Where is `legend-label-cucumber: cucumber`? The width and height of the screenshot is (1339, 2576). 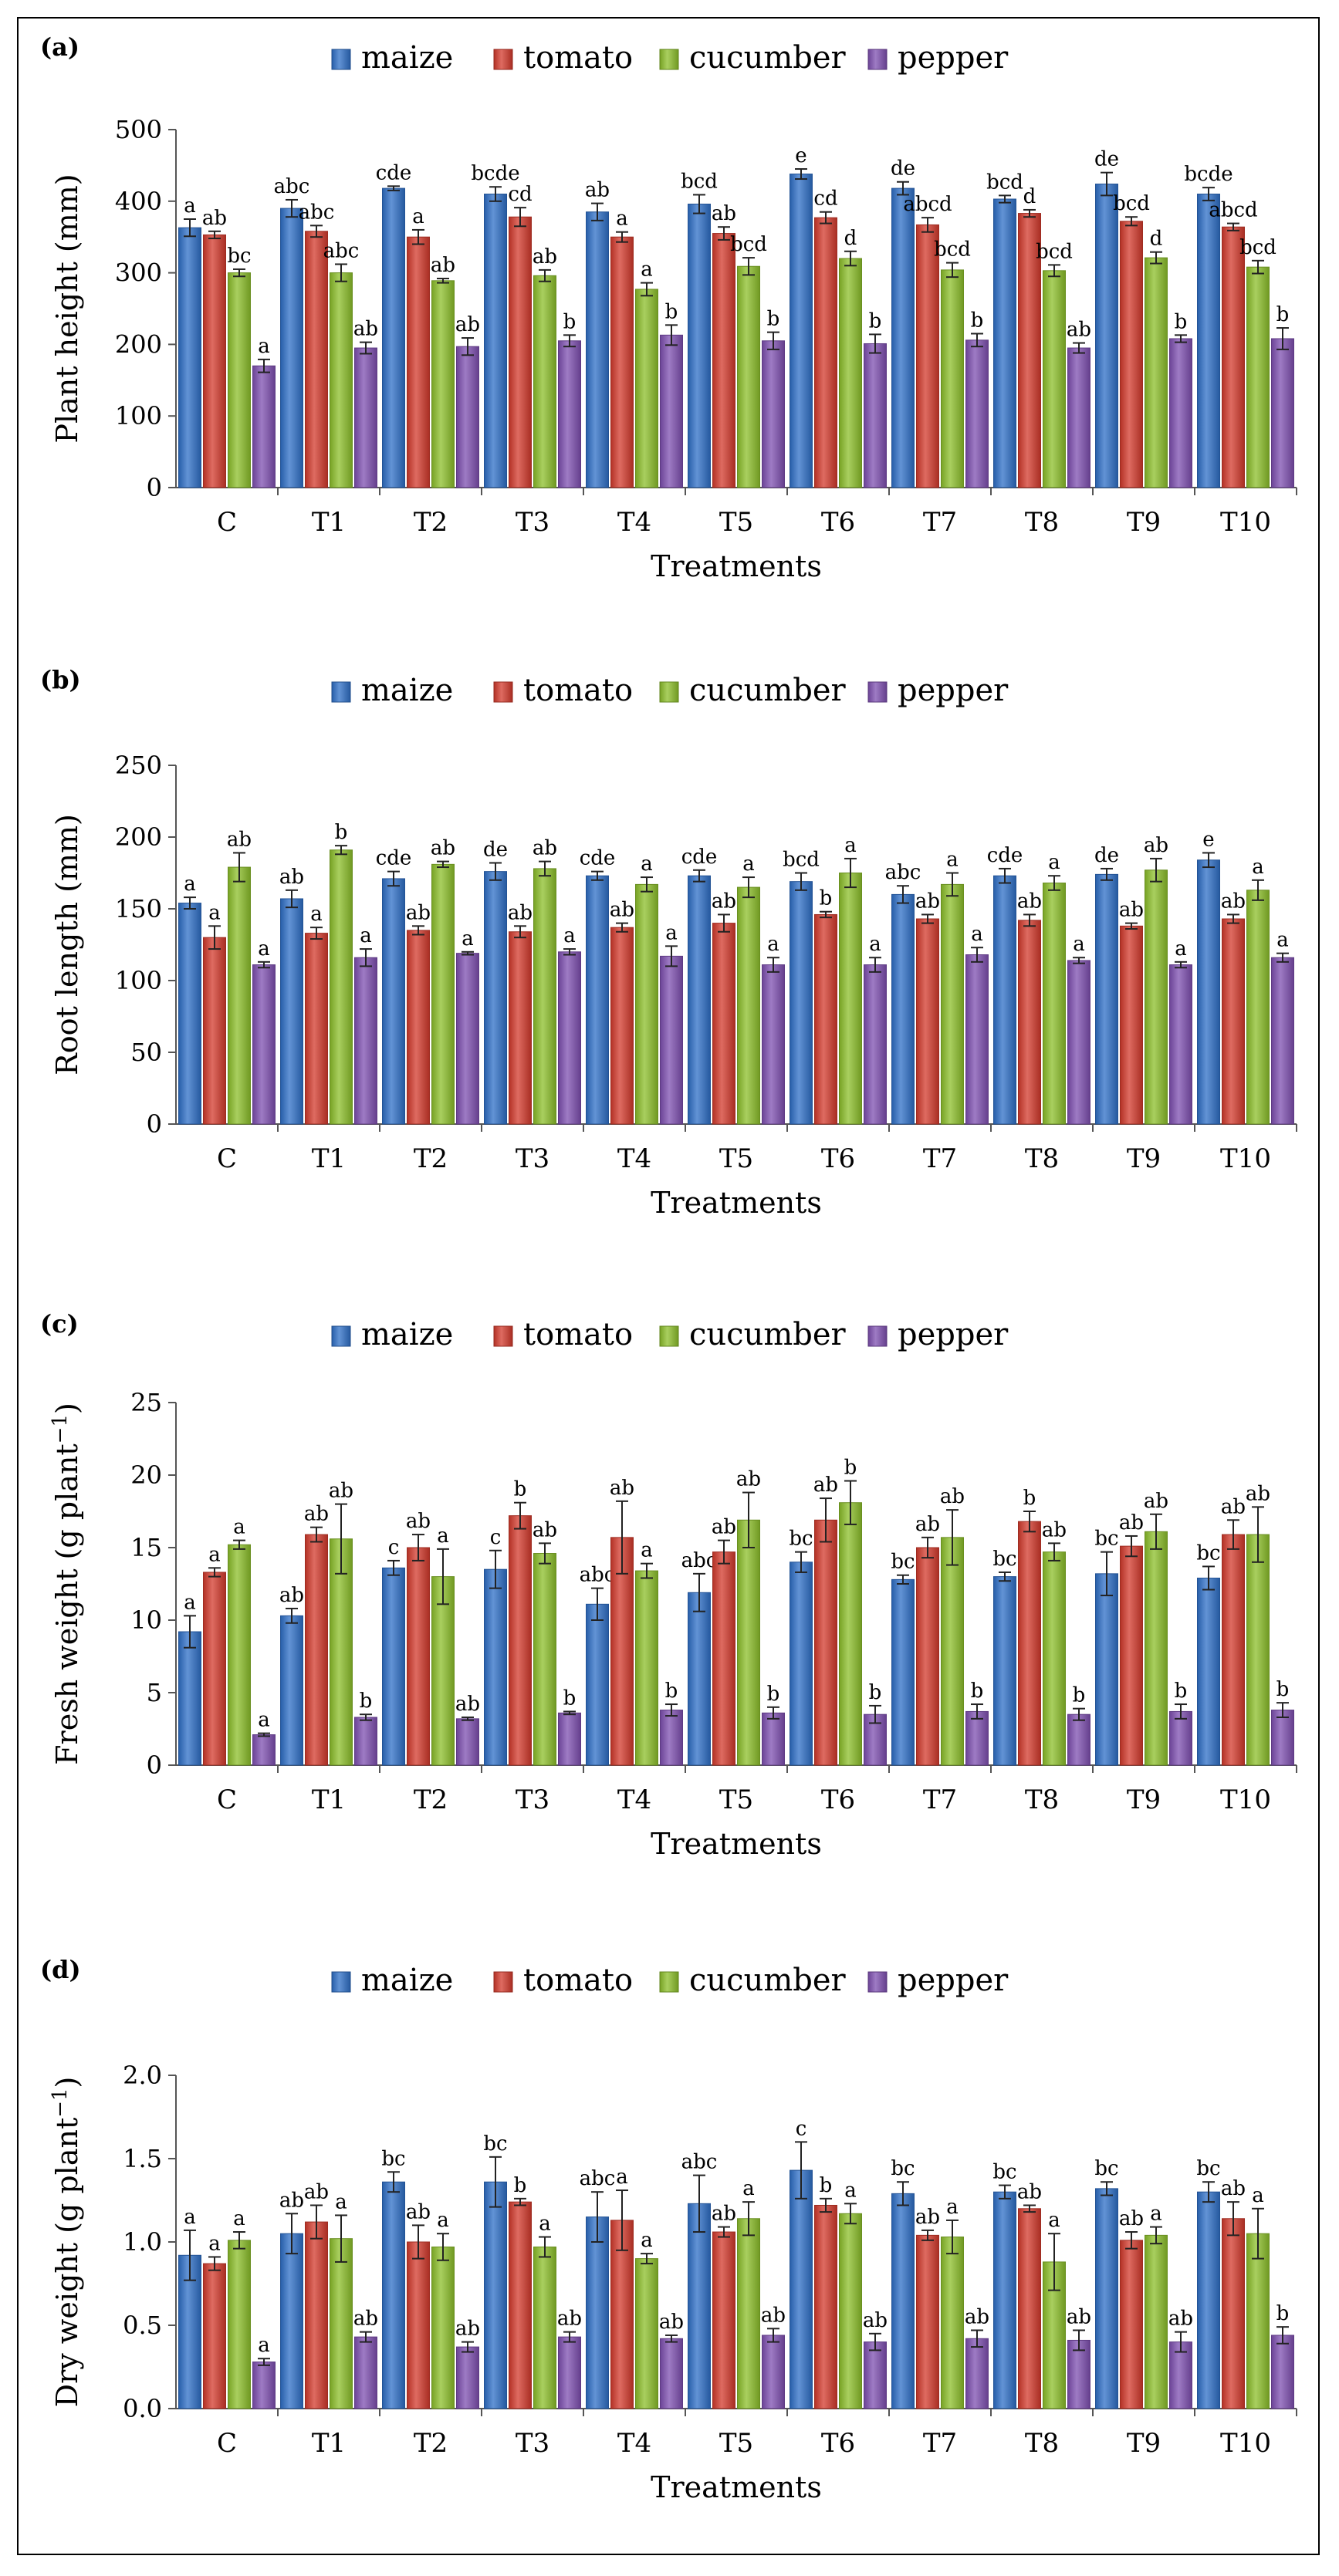
legend-label-cucumber: cucumber is located at coordinates (768, 1334).